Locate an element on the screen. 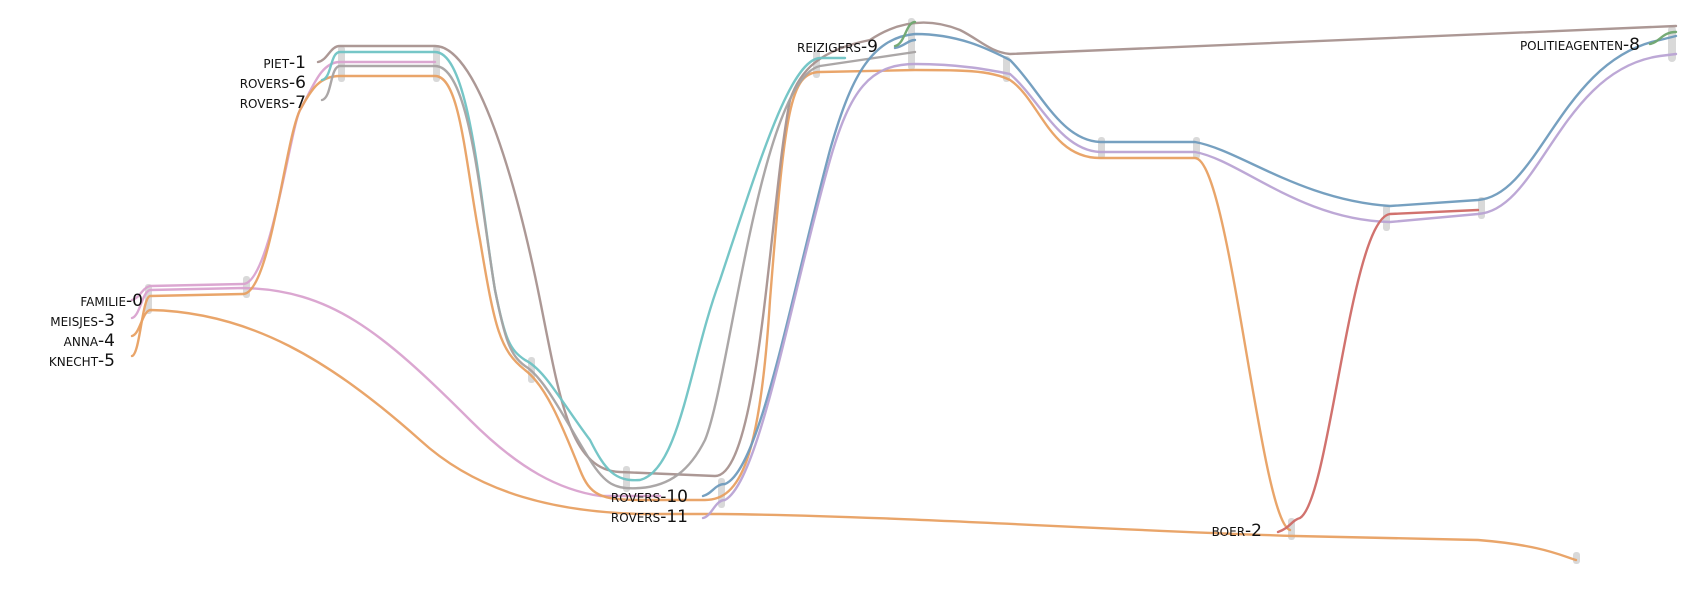 Image resolution: width=1692 pixels, height=590 pixels. label-rovers-11: rovers-11 is located at coordinates (649, 517).